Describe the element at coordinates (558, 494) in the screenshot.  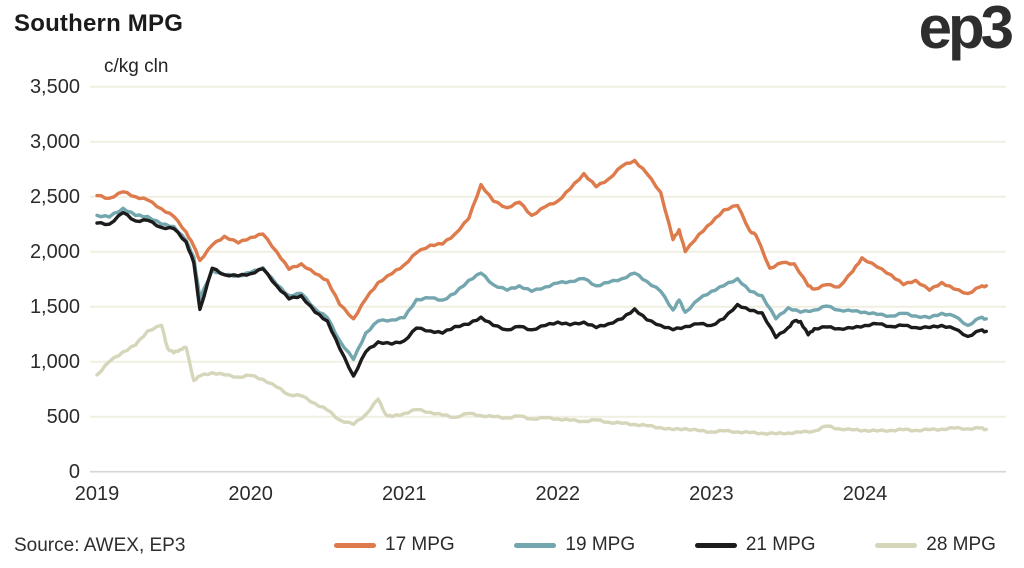
I see `x-tick-label: 2022` at that location.